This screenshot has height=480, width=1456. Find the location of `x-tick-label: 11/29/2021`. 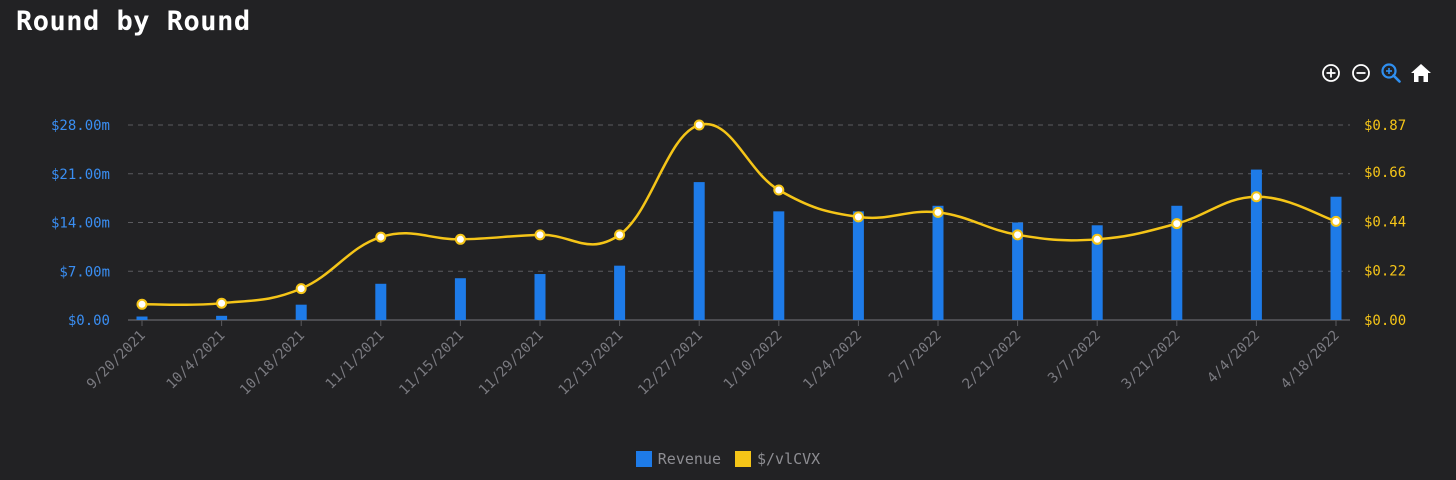

x-tick-label: 11/29/2021 is located at coordinates (511, 363).